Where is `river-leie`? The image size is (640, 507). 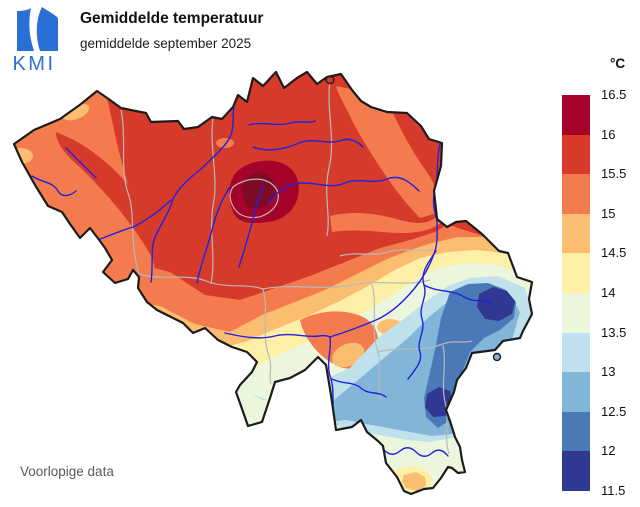
river-leie is located at coordinates (131, 221).